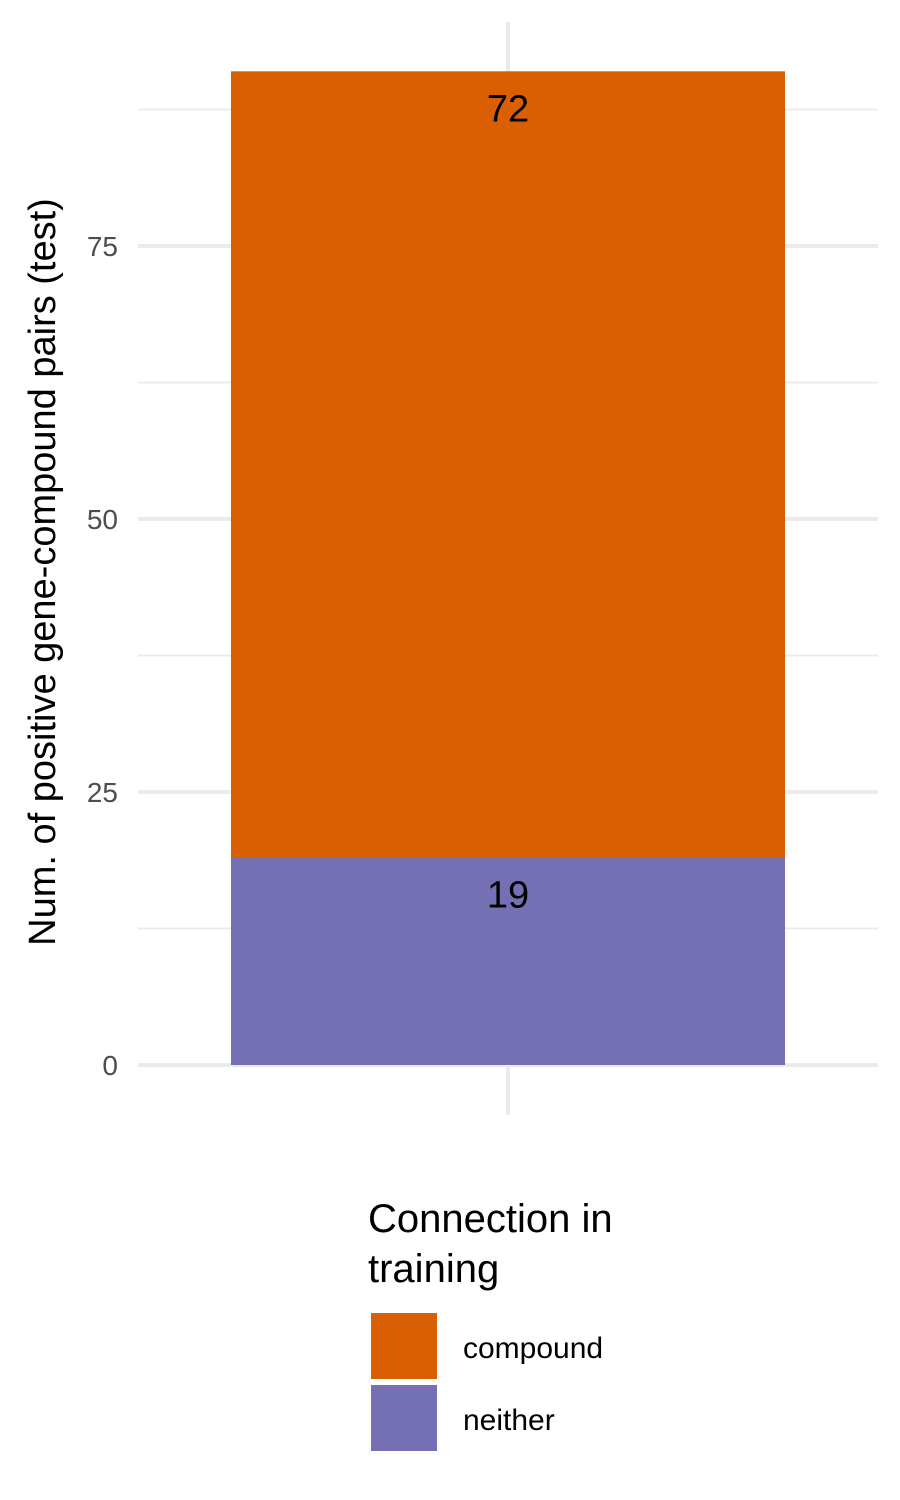  Describe the element at coordinates (509, 1420) in the screenshot. I see `legend-label-neither: neither` at that location.